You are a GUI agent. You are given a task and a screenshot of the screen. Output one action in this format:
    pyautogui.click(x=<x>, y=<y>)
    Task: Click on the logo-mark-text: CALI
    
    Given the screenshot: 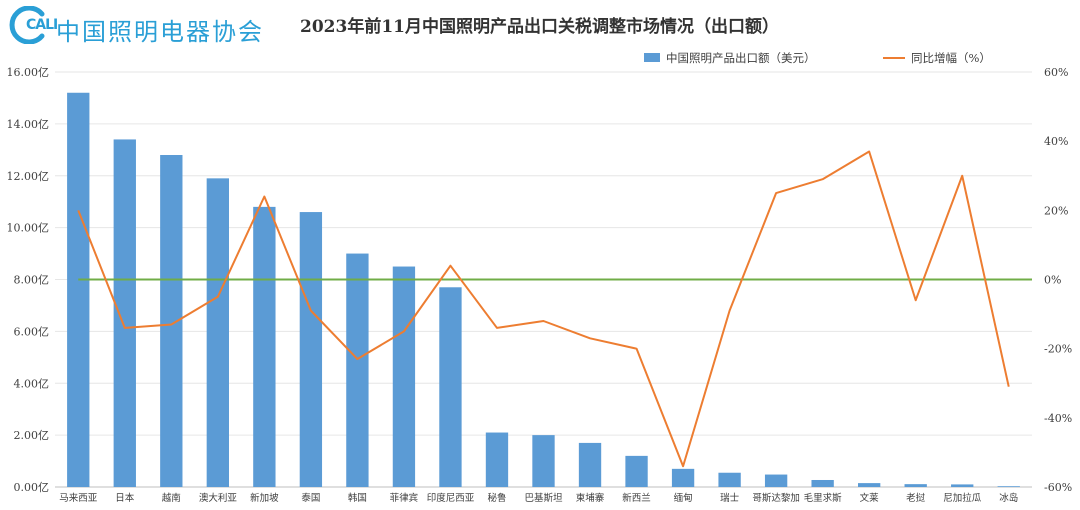 What is the action you would take?
    pyautogui.click(x=42, y=25)
    